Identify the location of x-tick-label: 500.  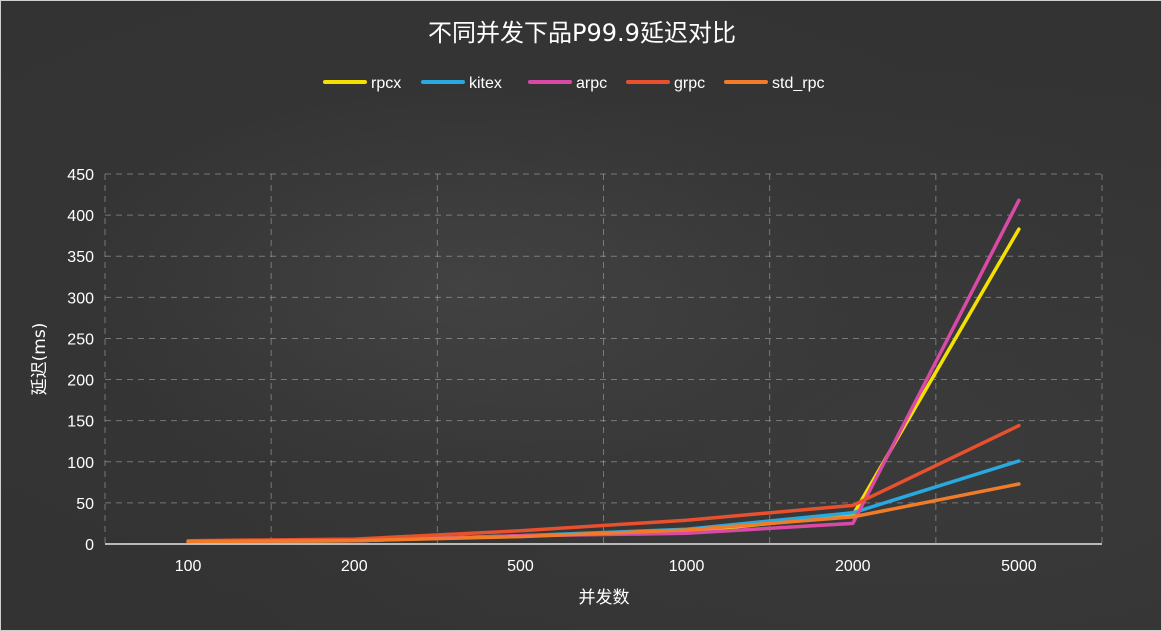
(520, 566).